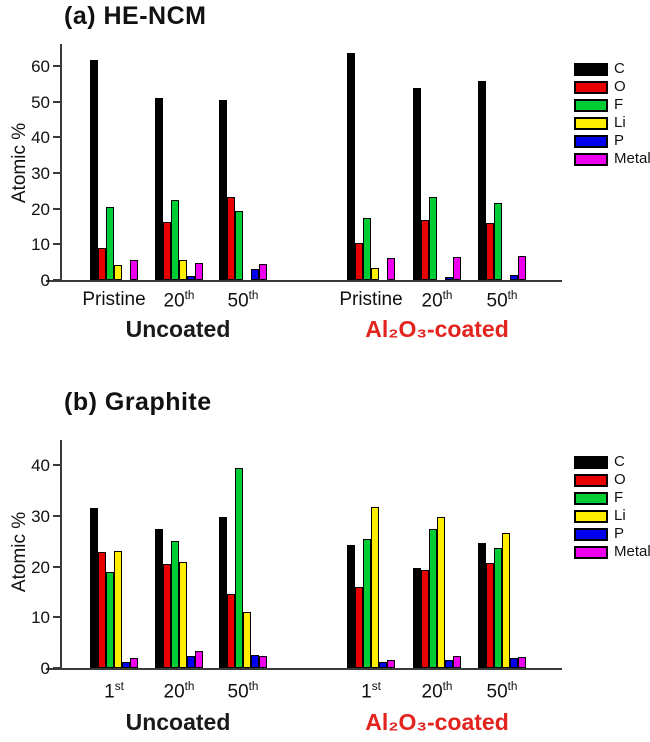 Image resolution: width=650 pixels, height=742 pixels. What do you see at coordinates (40, 209) in the screenshot?
I see `y-tick-label: 20` at bounding box center [40, 209].